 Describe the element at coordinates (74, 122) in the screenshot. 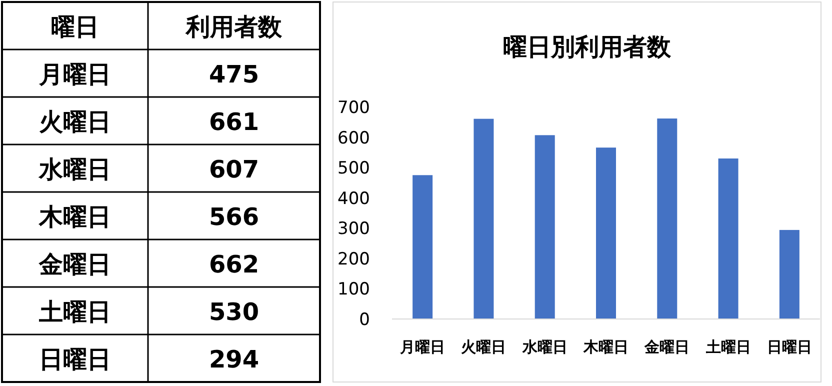

I see `text: 火曜日` at that location.